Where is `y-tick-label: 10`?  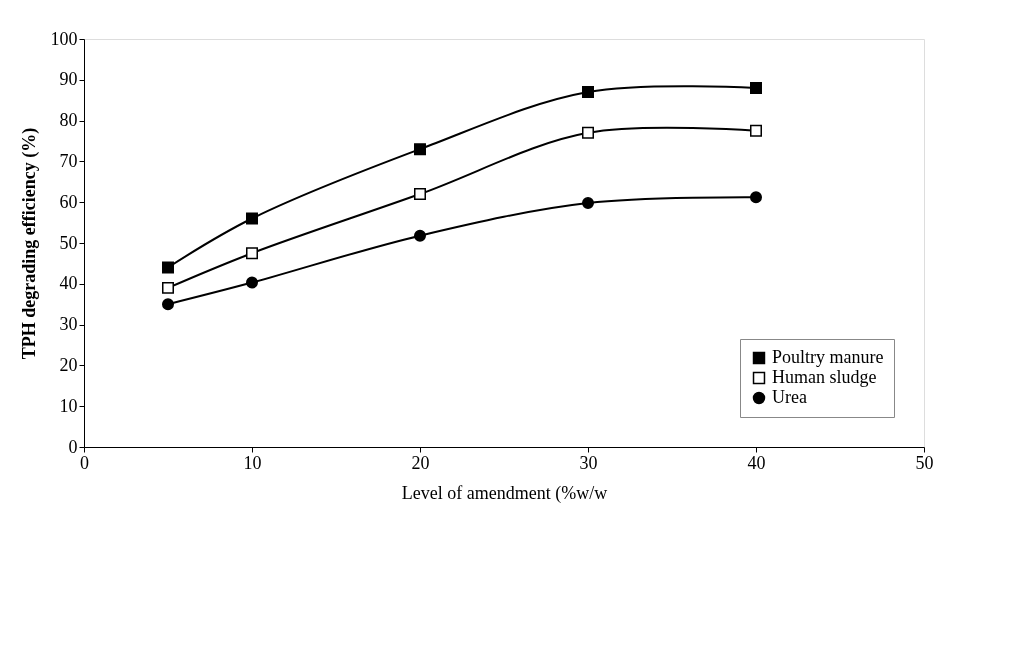 y-tick-label: 10 is located at coordinates (68, 405).